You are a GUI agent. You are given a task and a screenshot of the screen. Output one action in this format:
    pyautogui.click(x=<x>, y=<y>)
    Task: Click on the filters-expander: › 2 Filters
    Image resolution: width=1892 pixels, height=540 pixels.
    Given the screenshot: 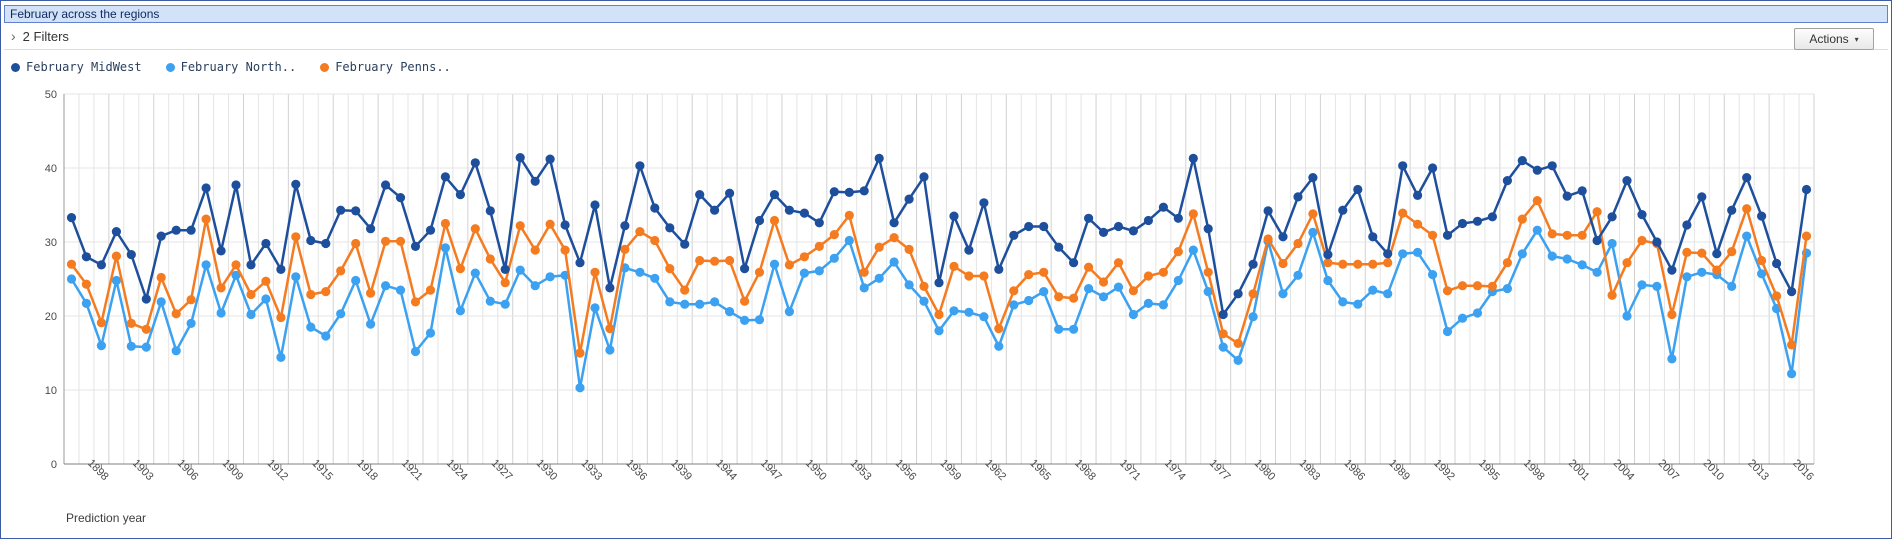 What is the action you would take?
    pyautogui.click(x=40, y=36)
    